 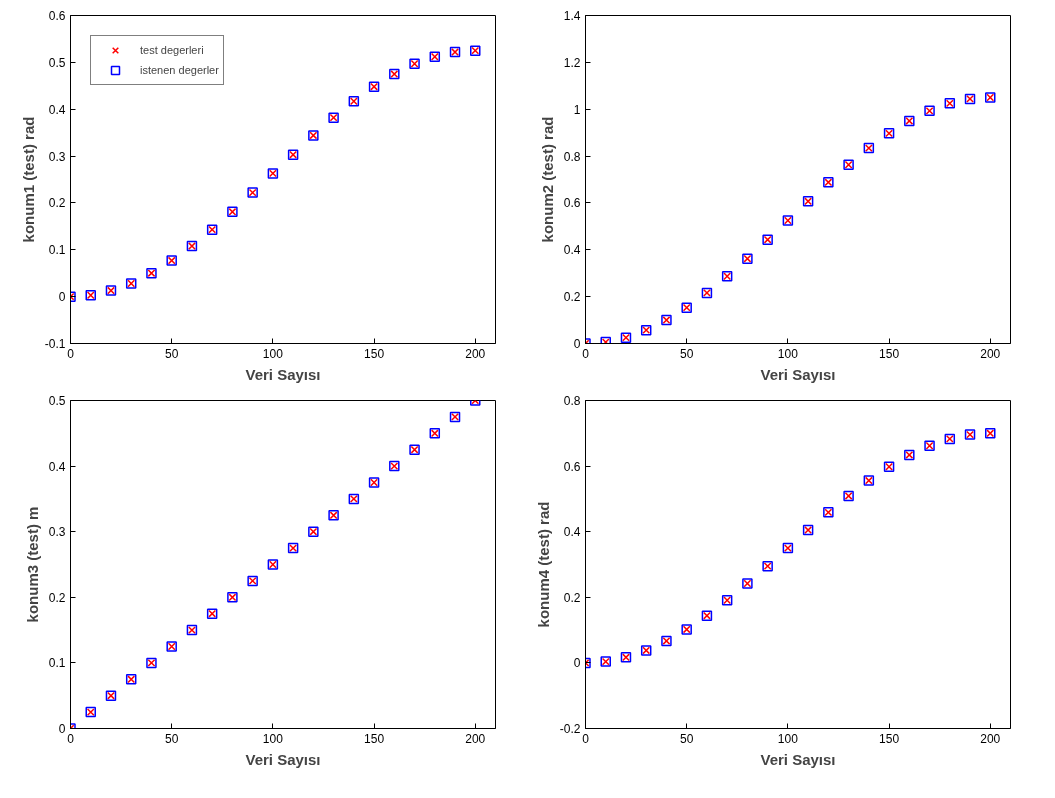 I want to click on y-axis-title: konum4 (test) rad, so click(x=543, y=564).